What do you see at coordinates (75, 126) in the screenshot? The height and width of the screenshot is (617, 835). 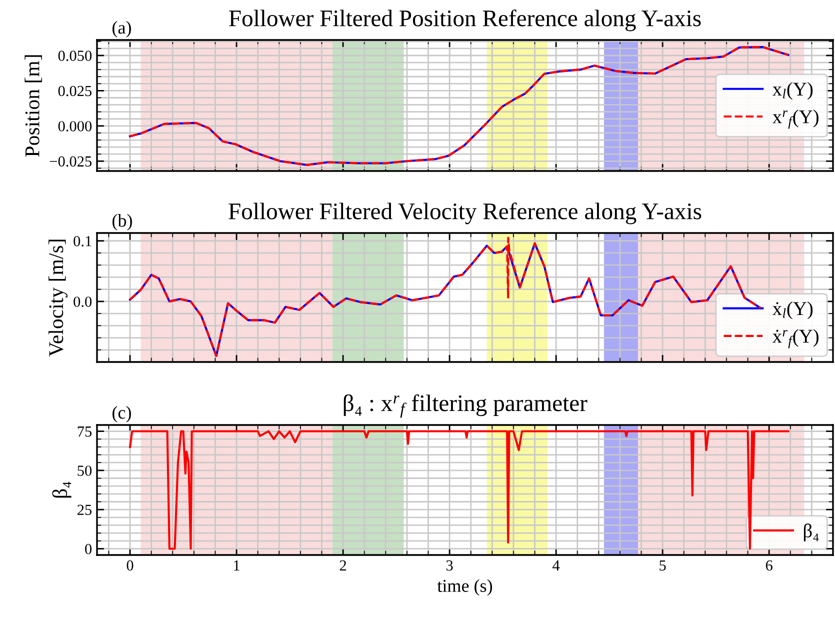 I see `y-tick-label: 0.000` at bounding box center [75, 126].